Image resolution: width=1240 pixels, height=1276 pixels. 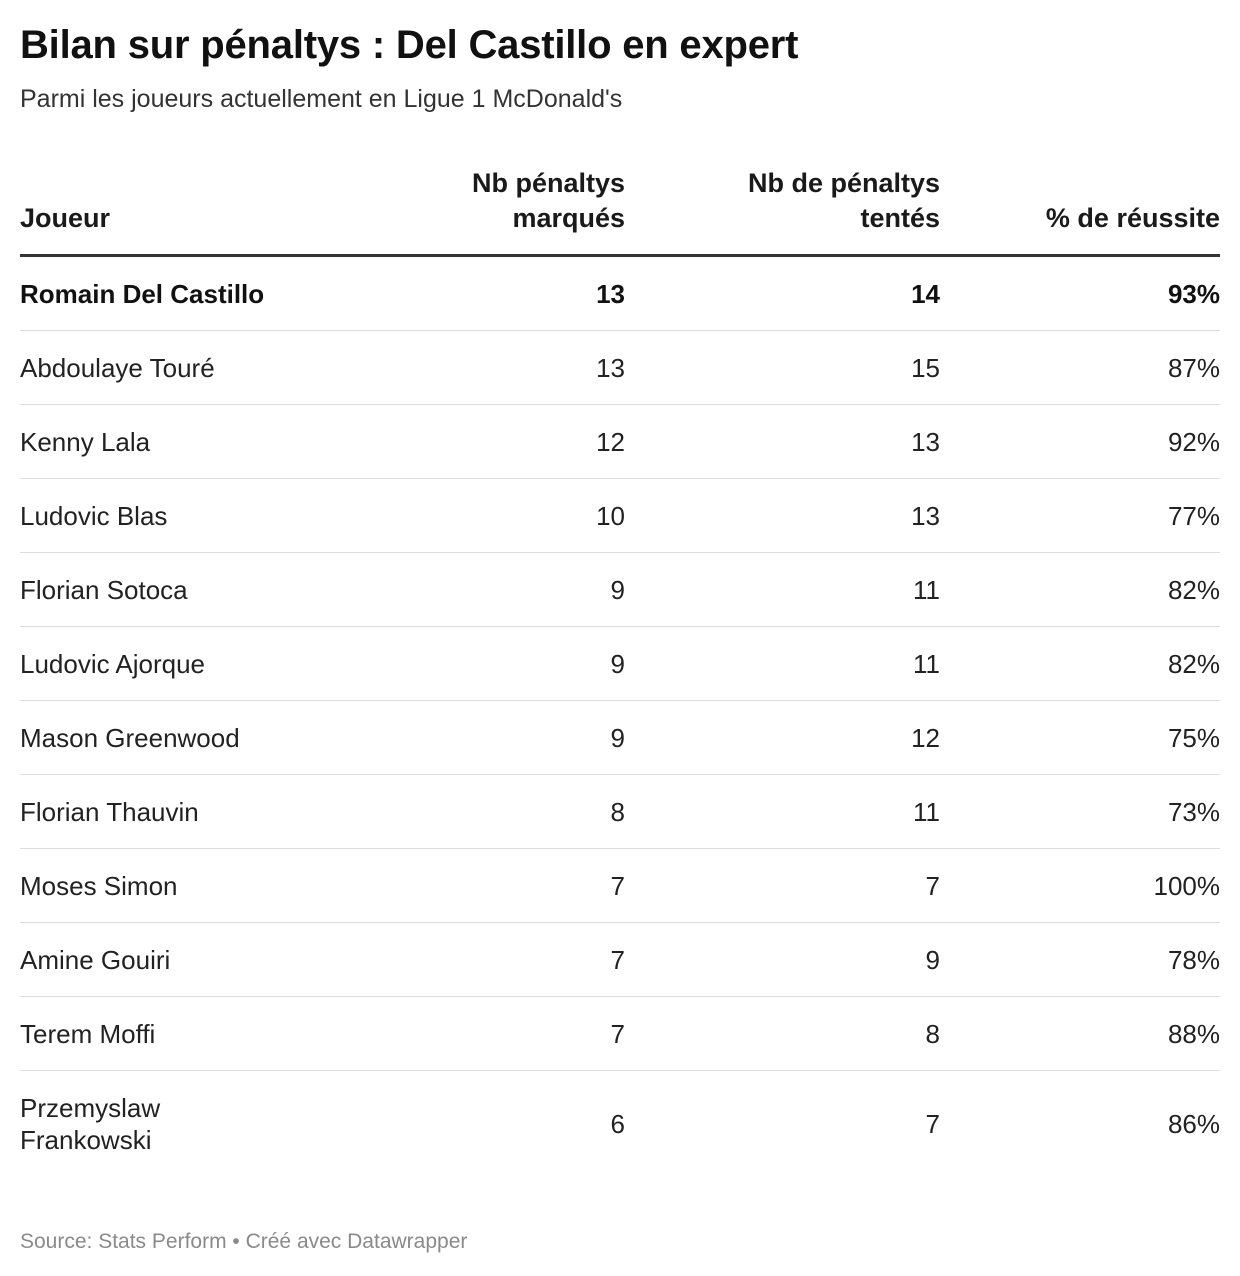 I want to click on player-name-cell: Przemyslaw Frankowski, so click(x=90, y=1124).